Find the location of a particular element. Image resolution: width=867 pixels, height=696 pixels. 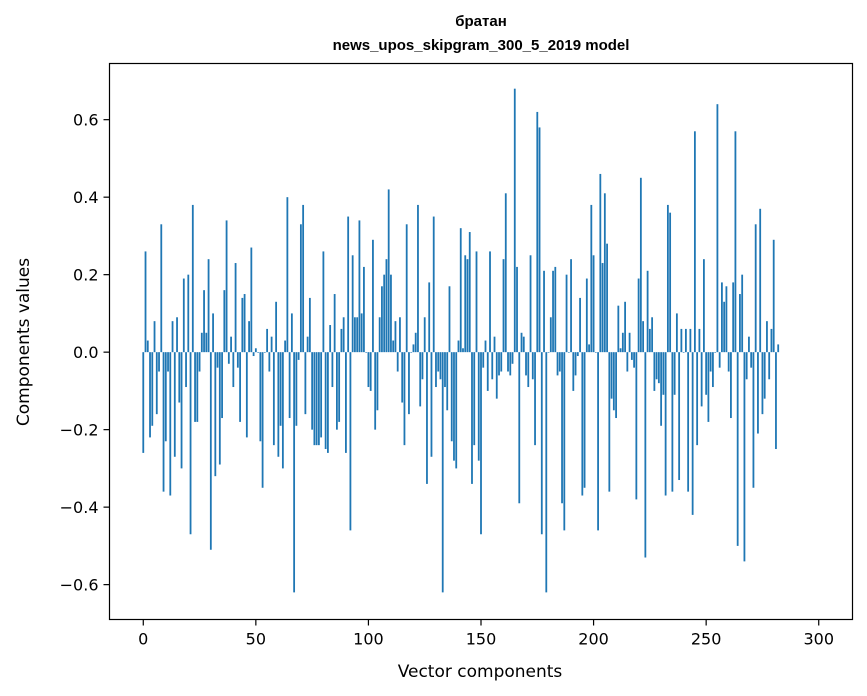

y-tick-label: −0.4 is located at coordinates (79, 507).